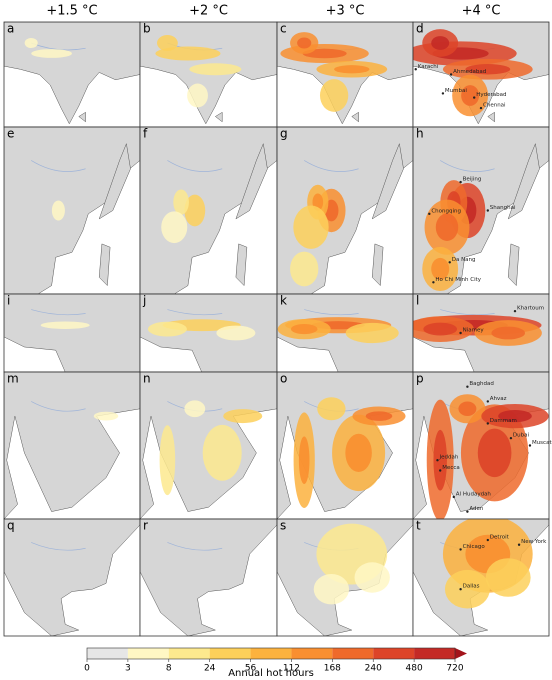  What do you see at coordinates (456, 91) in the screenshot?
I see `city-label: Mumbai` at bounding box center [456, 91].